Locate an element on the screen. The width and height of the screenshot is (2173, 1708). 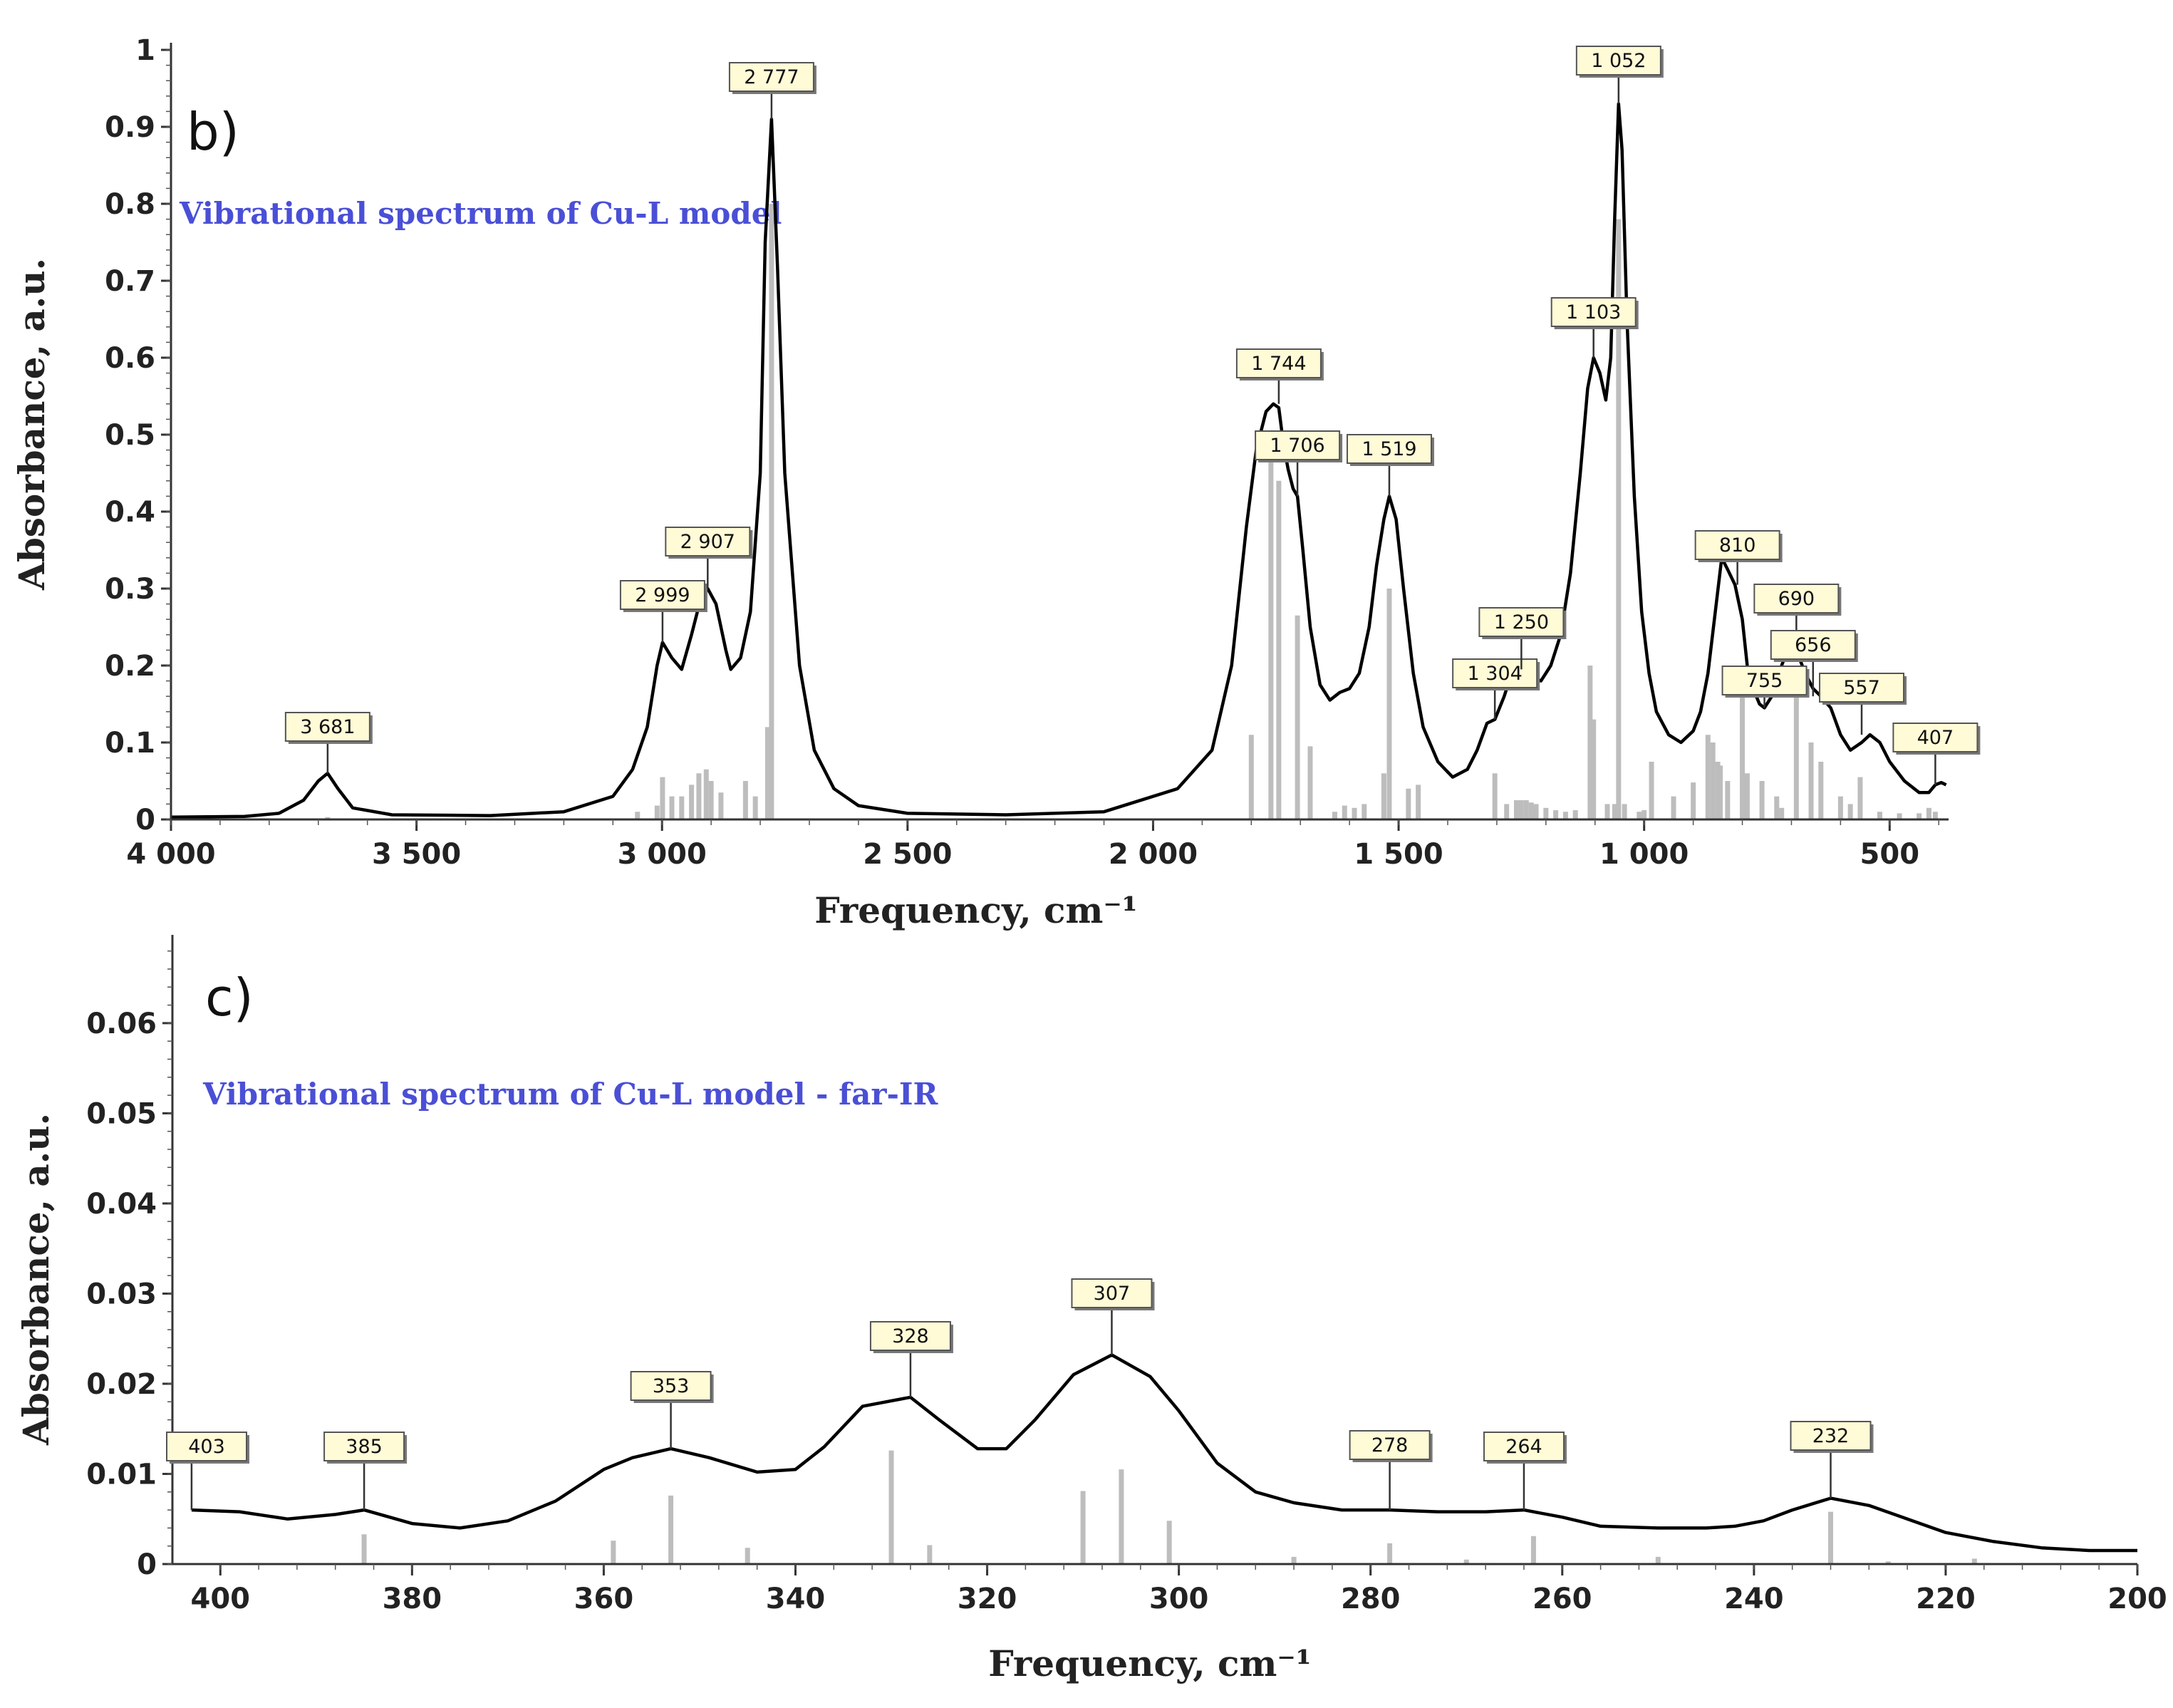
peak-value-label: 810 is located at coordinates (1738, 545).